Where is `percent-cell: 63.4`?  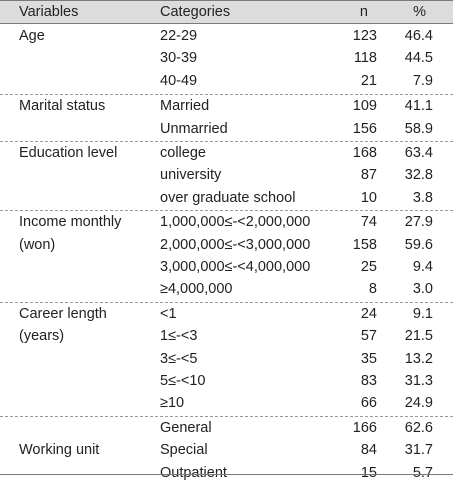 percent-cell: 63.4 is located at coordinates (418, 153).